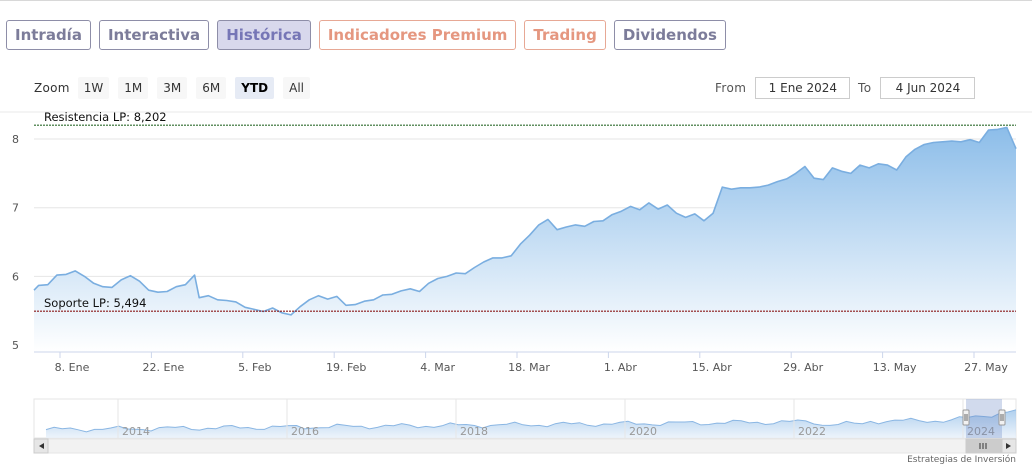  I want to click on zoom-1w-button: 1W, so click(93, 88).